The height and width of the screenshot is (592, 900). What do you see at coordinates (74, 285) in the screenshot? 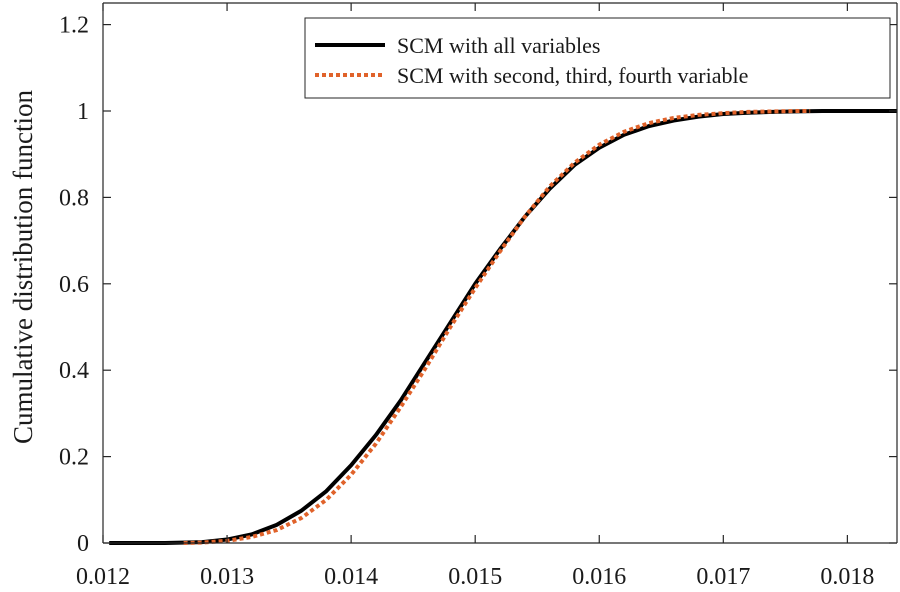
I see `y-tick-label: 0.6` at bounding box center [74, 285].